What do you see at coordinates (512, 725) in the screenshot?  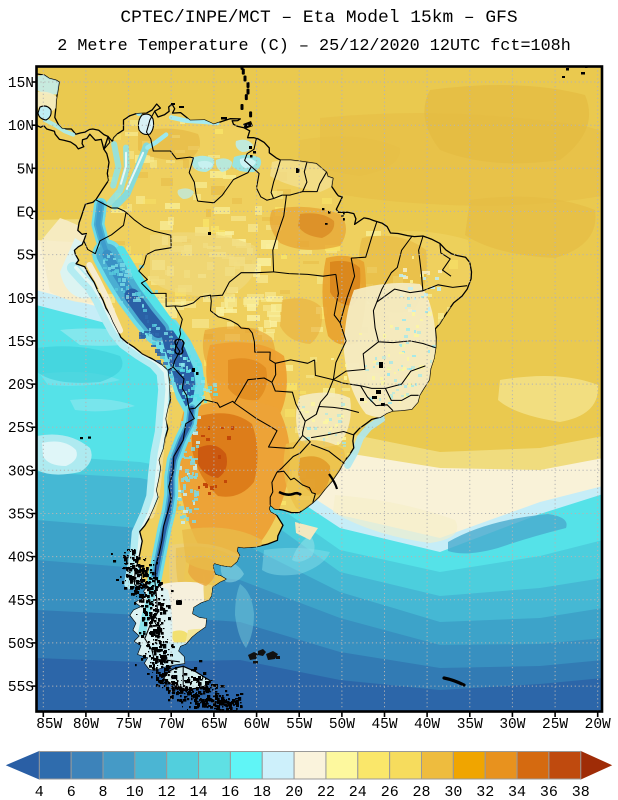 I see `svg-text: 30W` at bounding box center [512, 725].